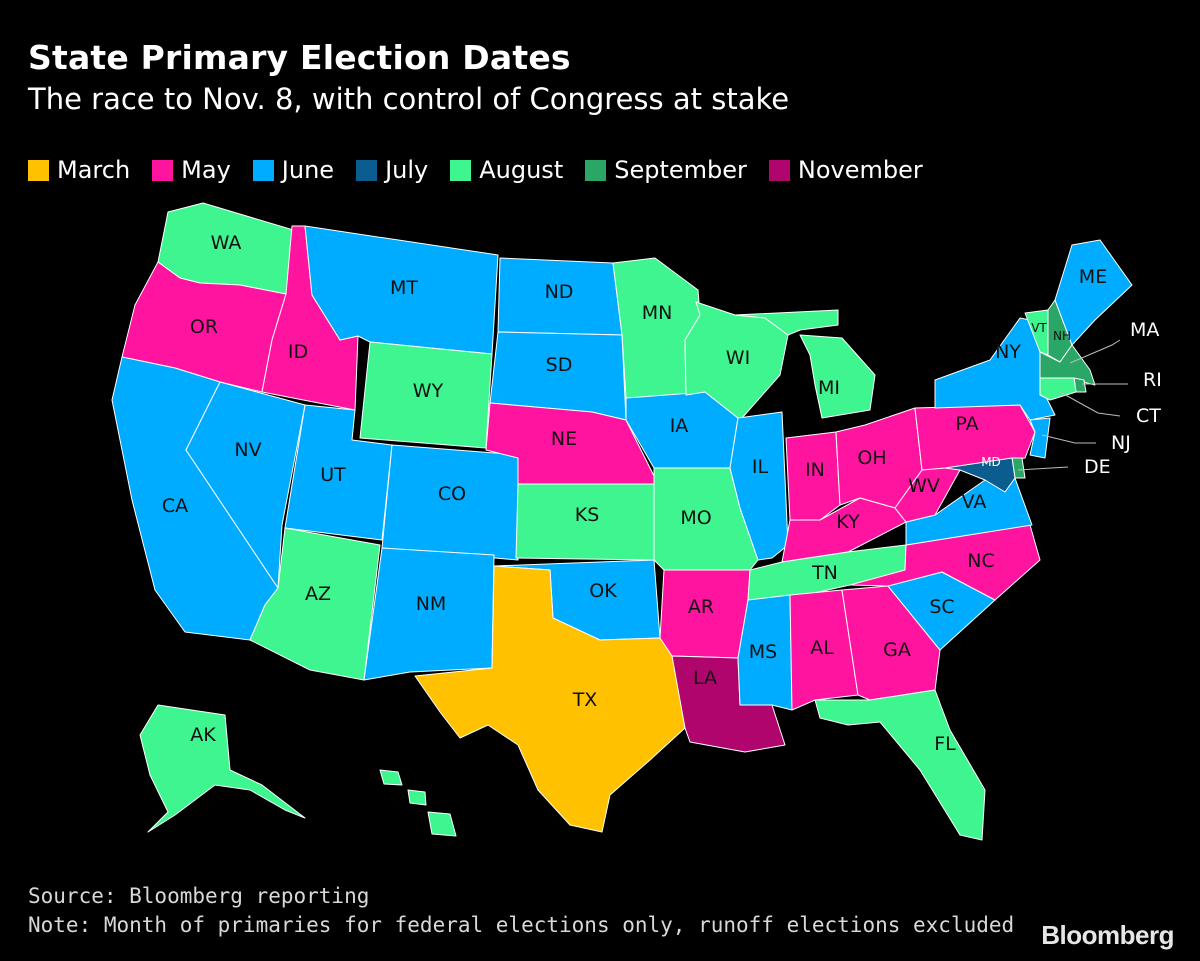 The height and width of the screenshot is (961, 1200). What do you see at coordinates (1152, 380) in the screenshot?
I see `state-label-ri: RI` at bounding box center [1152, 380].